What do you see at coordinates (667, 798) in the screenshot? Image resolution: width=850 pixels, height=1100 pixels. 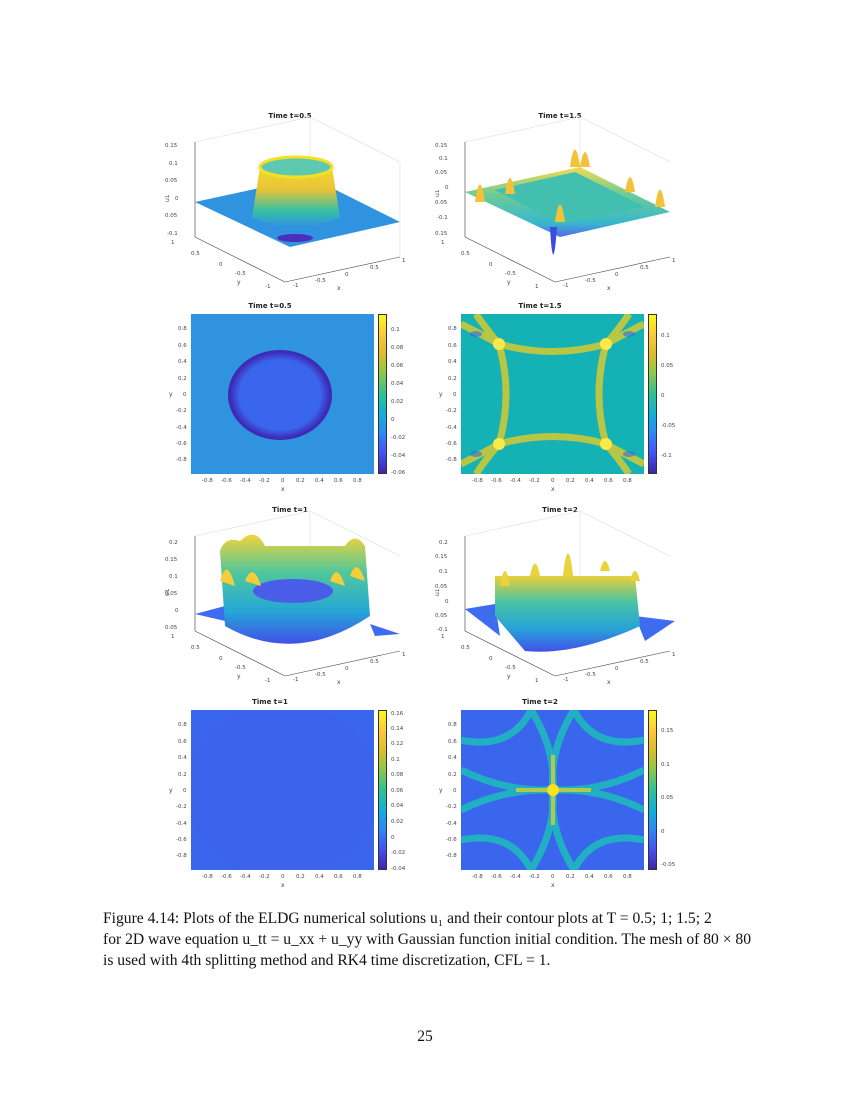 I see `axis-tick-label: 0.05` at bounding box center [667, 798].